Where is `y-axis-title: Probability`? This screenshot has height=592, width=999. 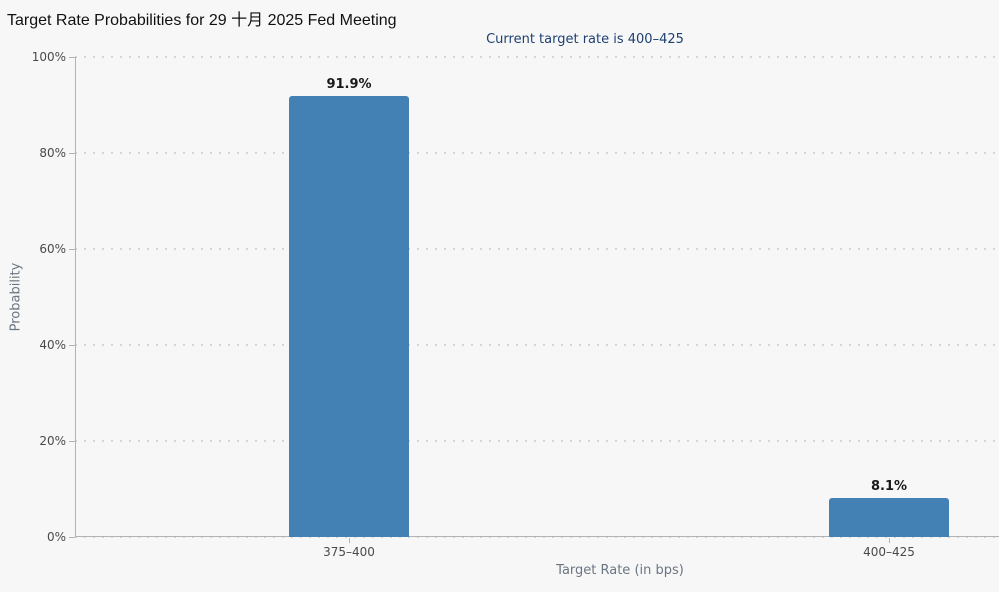
y-axis-title: Probability is located at coordinates (16, 297).